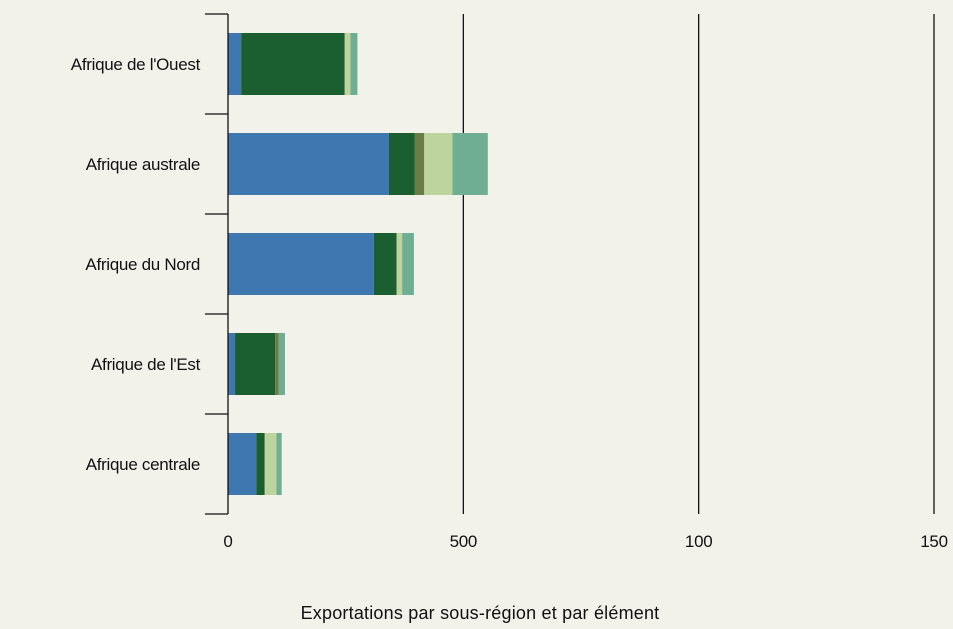  Describe the element at coordinates (227, 541) in the screenshot. I see `x-tick-label: 0` at that location.